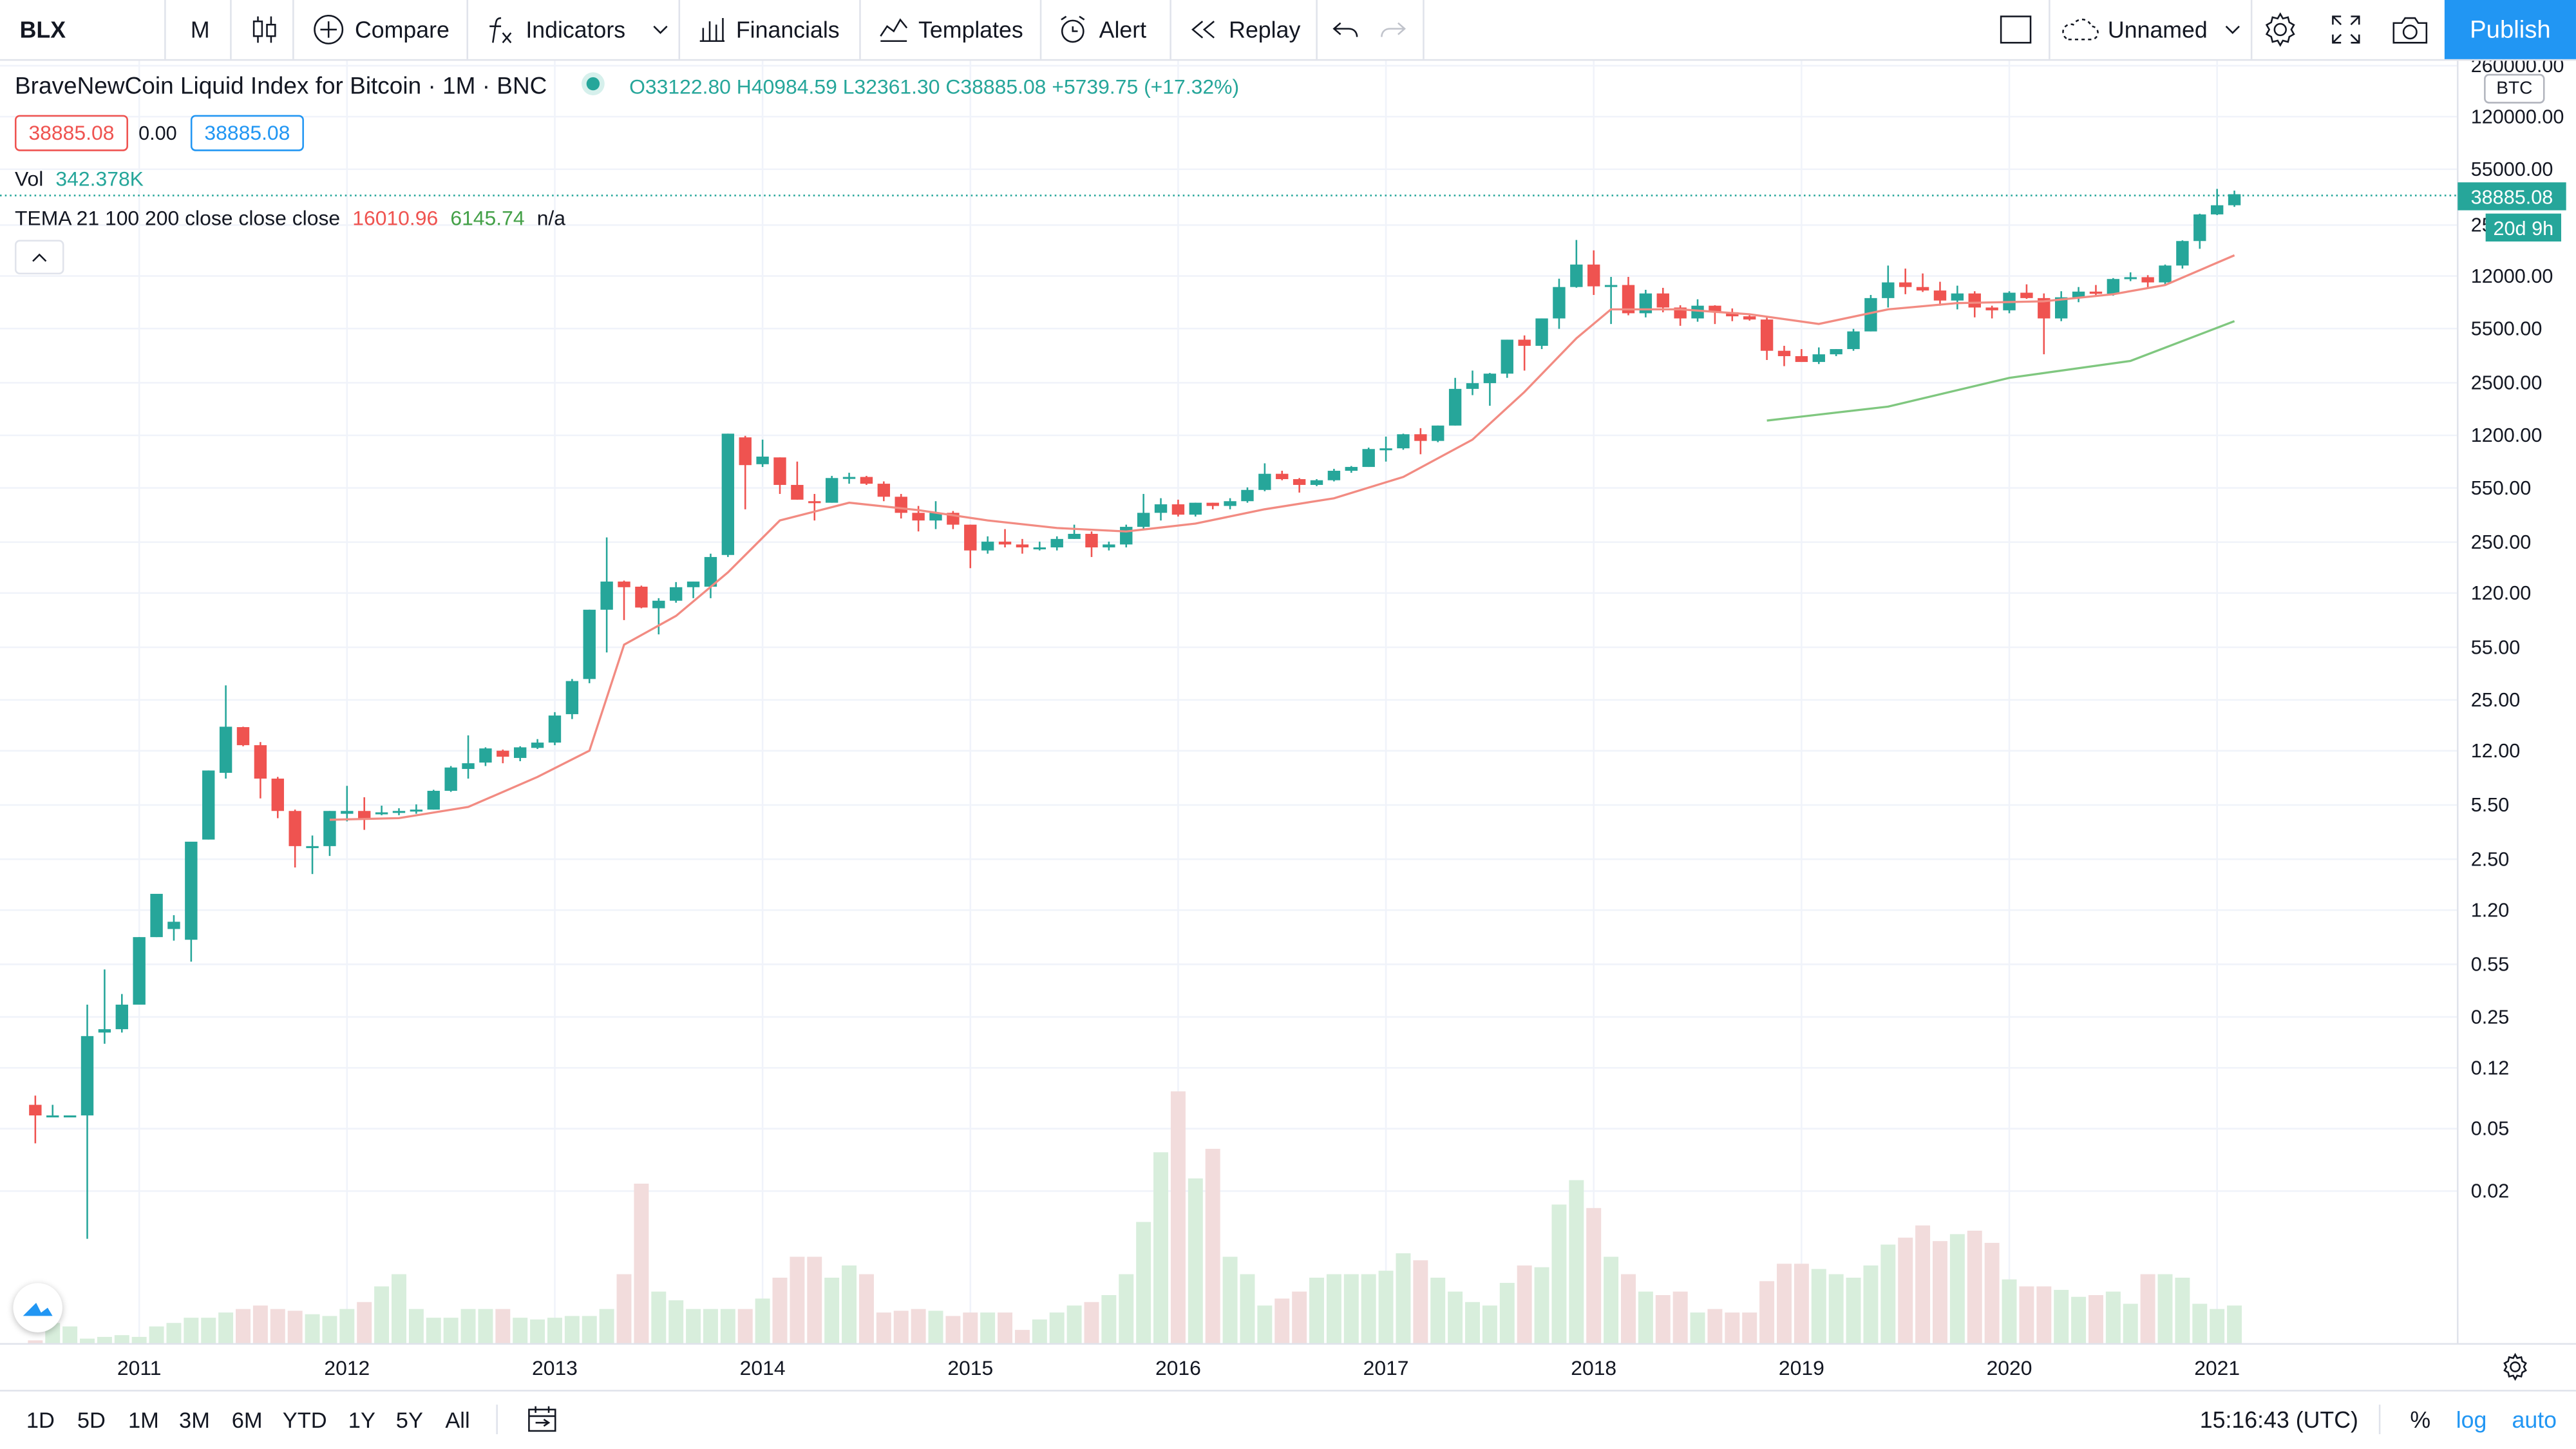 The width and height of the screenshot is (2576, 1449). What do you see at coordinates (2345, 30) in the screenshot?
I see `fullscreen-button` at bounding box center [2345, 30].